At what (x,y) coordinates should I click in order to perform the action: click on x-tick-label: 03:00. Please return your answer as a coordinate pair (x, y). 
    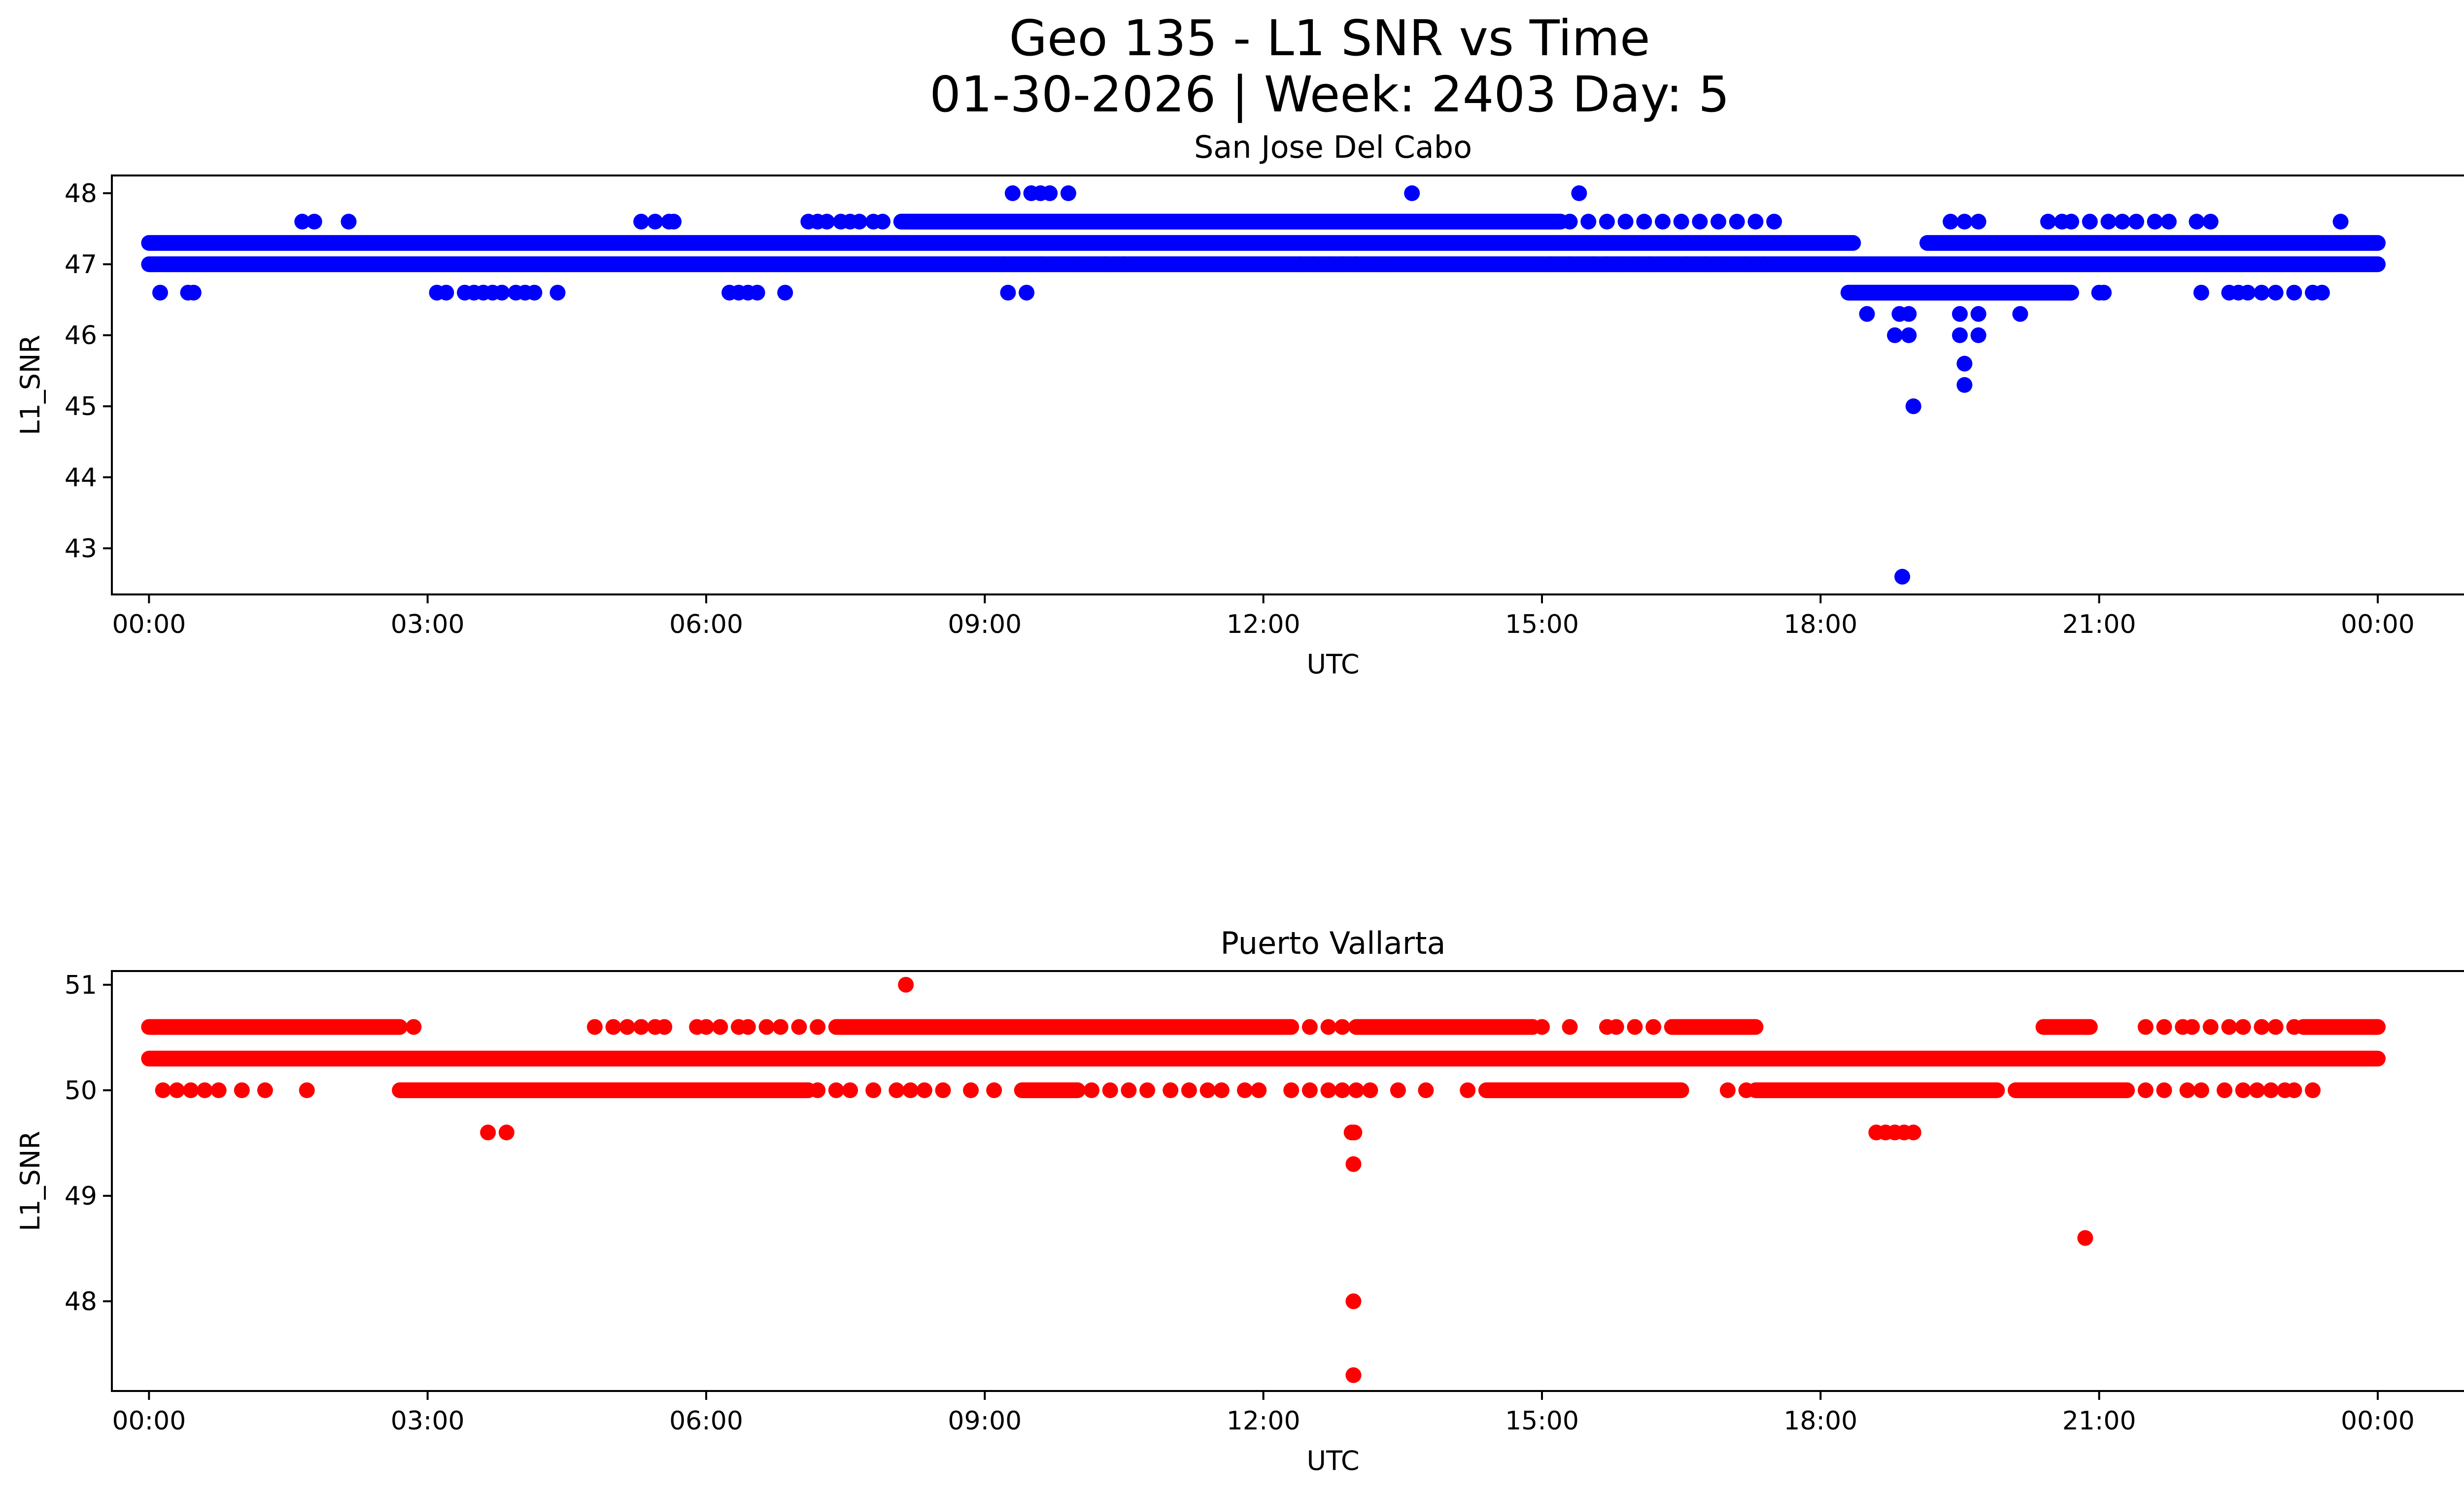
    Looking at the image, I should click on (428, 1421).